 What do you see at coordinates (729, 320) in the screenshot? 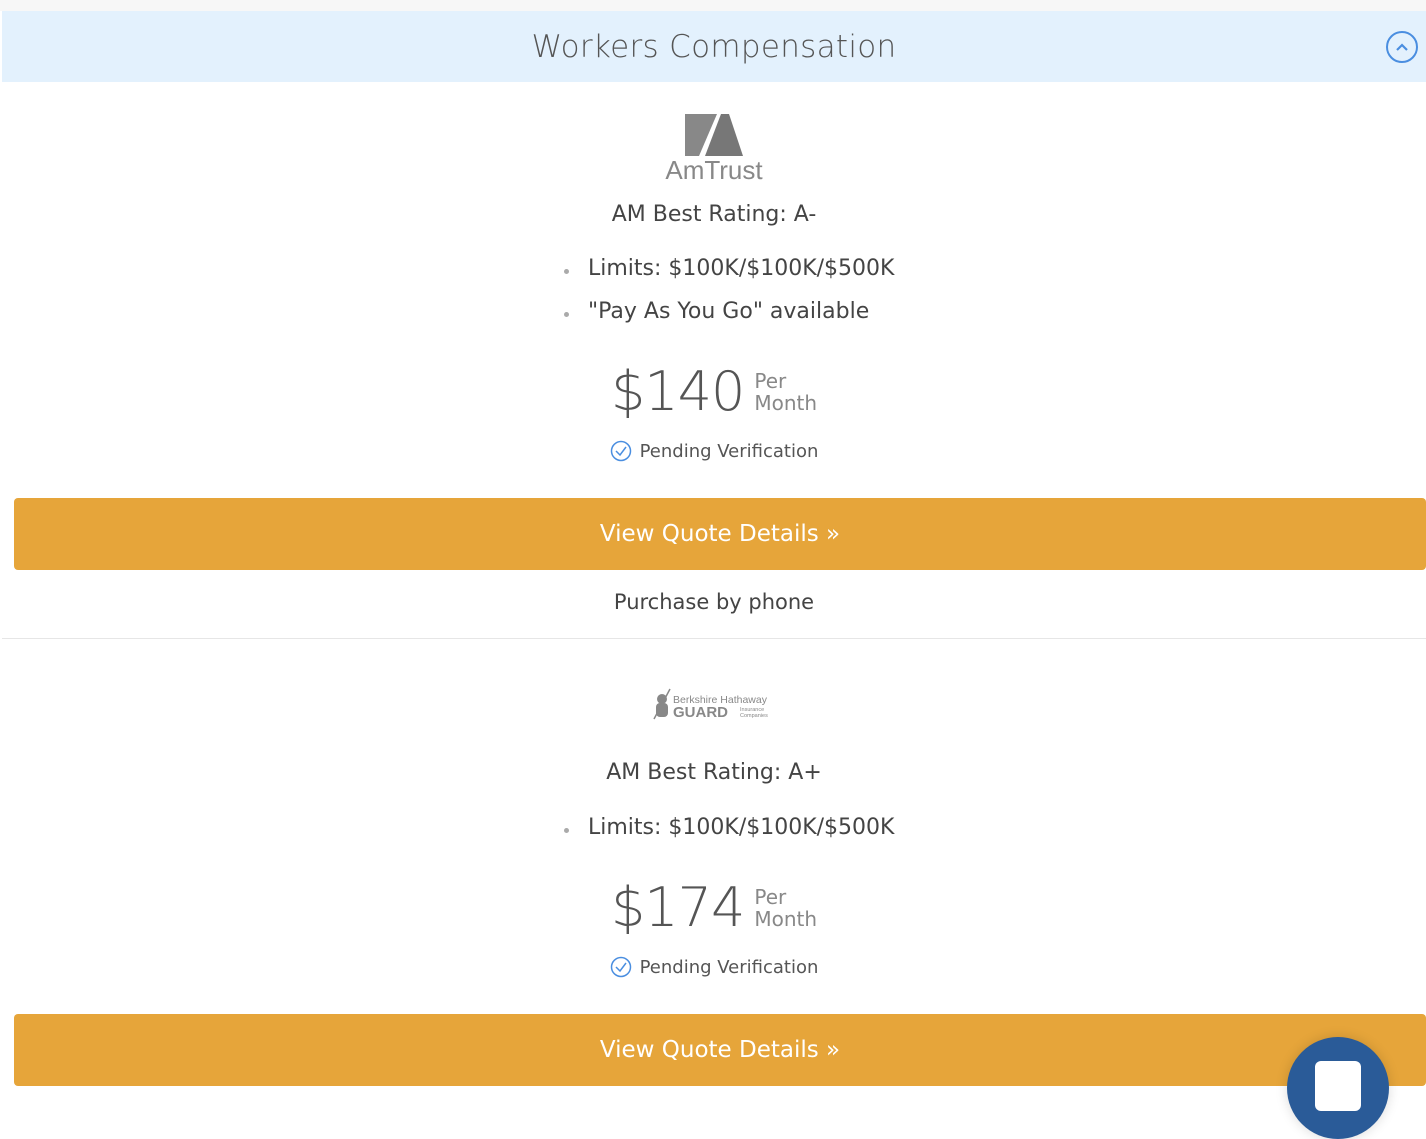
I see `list-item: "Pay As You Go" available` at bounding box center [729, 320].